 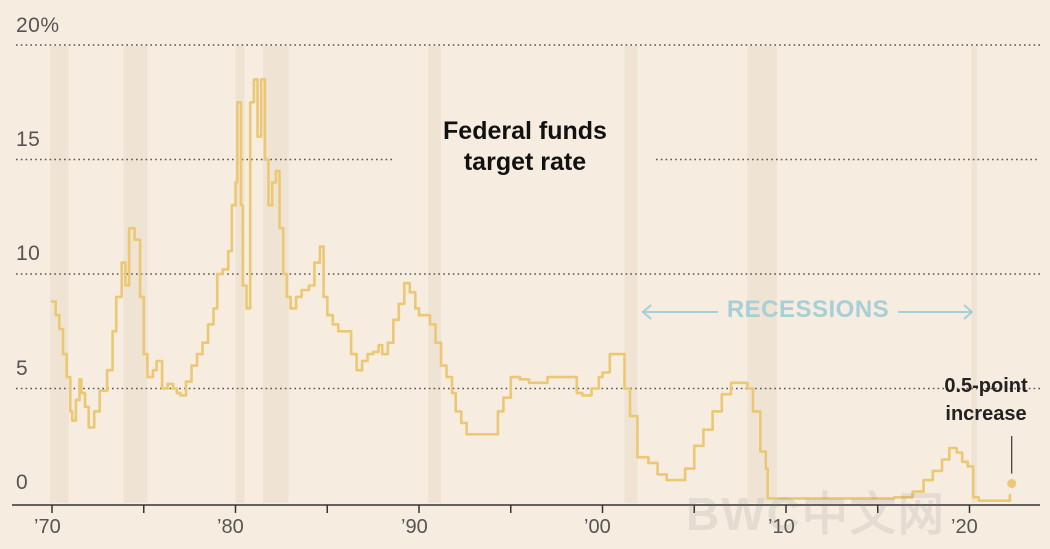 I want to click on x-tick-90: ’90, so click(x=414, y=527).